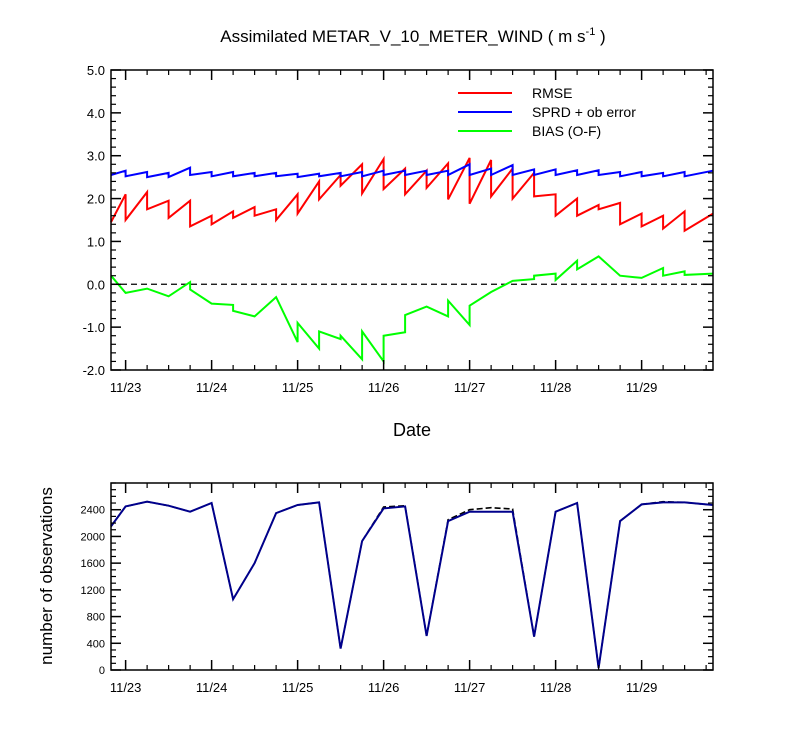 This screenshot has width=800, height=750. I want to click on legend-label-sprd-ob-error: SPRD + ob error, so click(584, 112).